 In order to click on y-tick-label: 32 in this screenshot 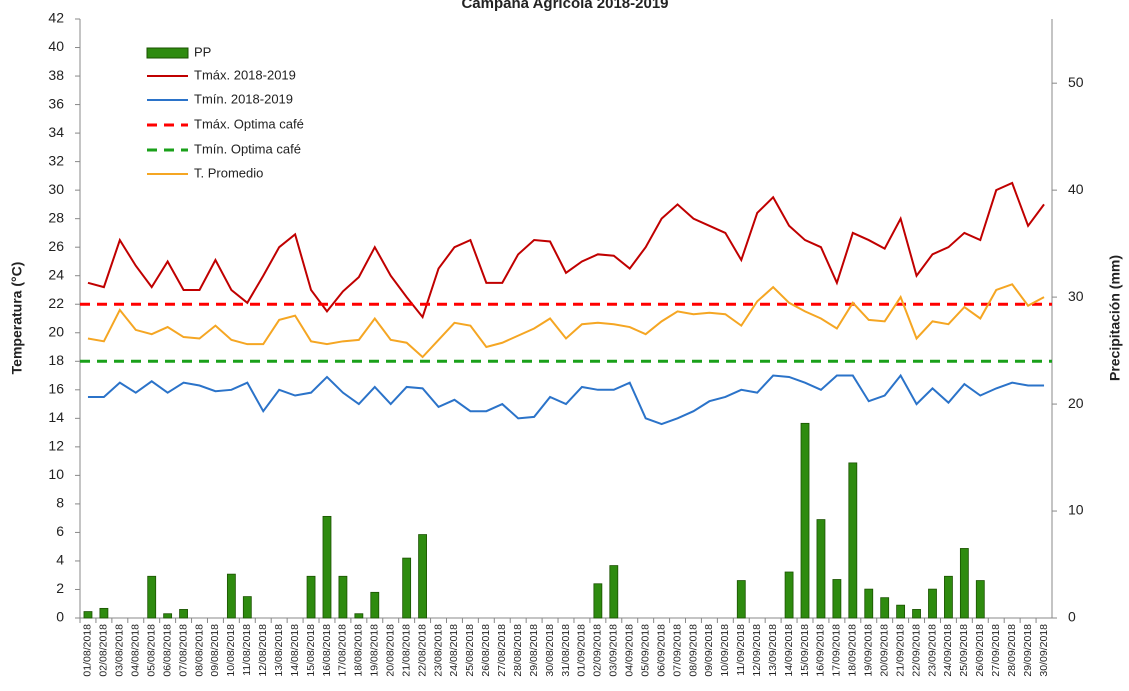, I will do `click(56, 160)`.